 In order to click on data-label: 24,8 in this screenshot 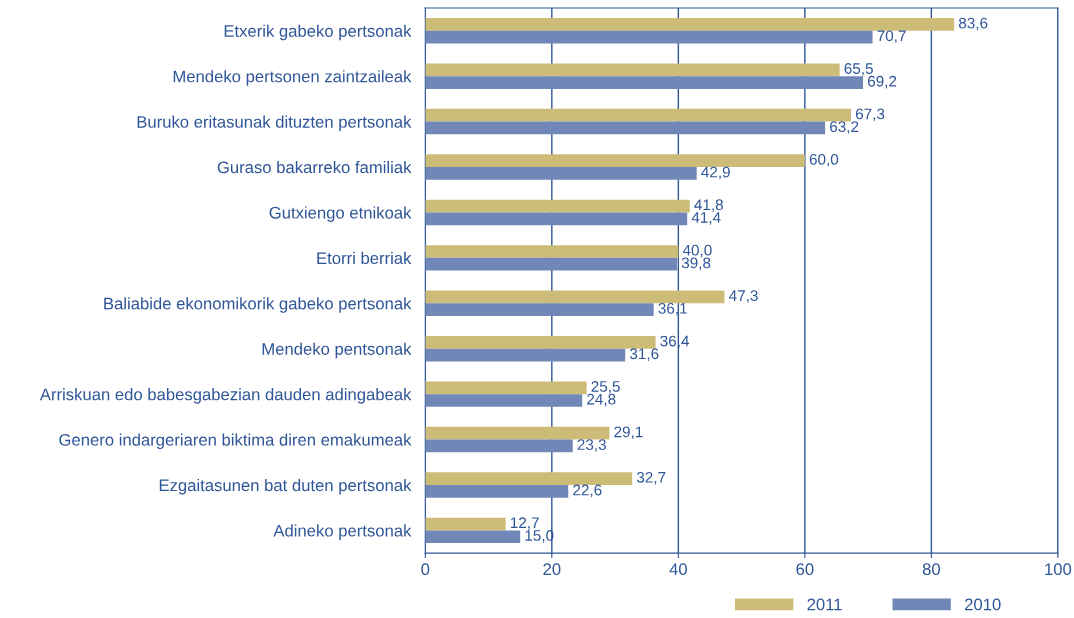, I will do `click(601, 400)`.